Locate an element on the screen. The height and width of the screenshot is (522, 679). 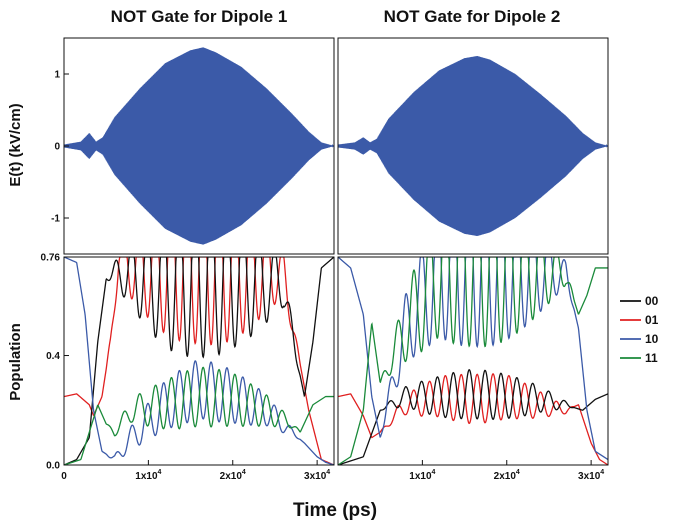
y-tick-label: 0.4 is located at coordinates (53, 356).